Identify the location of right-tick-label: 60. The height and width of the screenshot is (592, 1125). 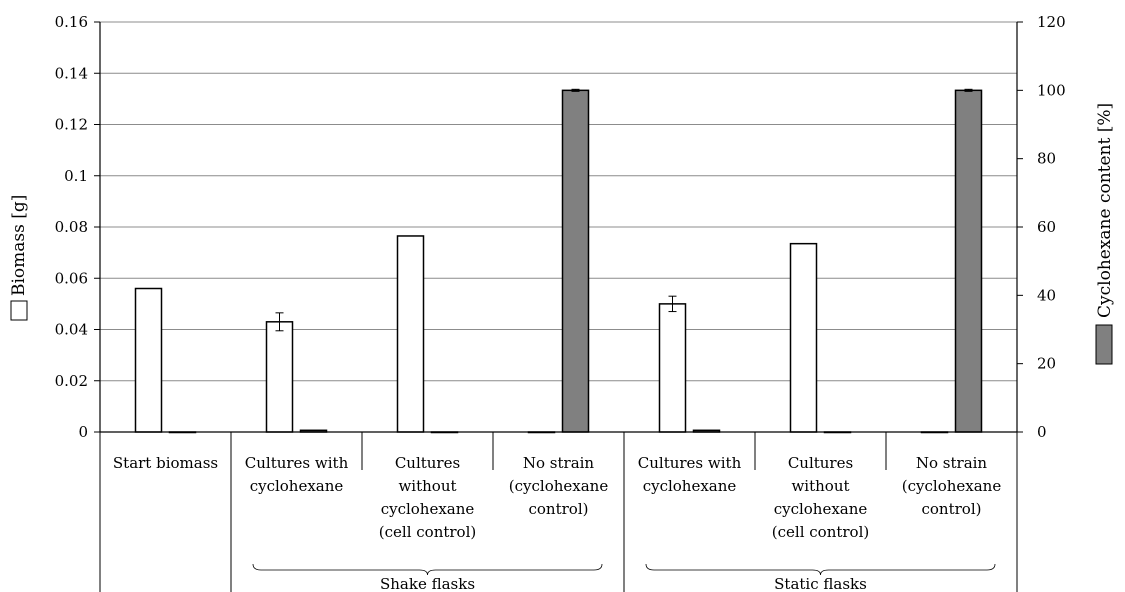
(1046, 227).